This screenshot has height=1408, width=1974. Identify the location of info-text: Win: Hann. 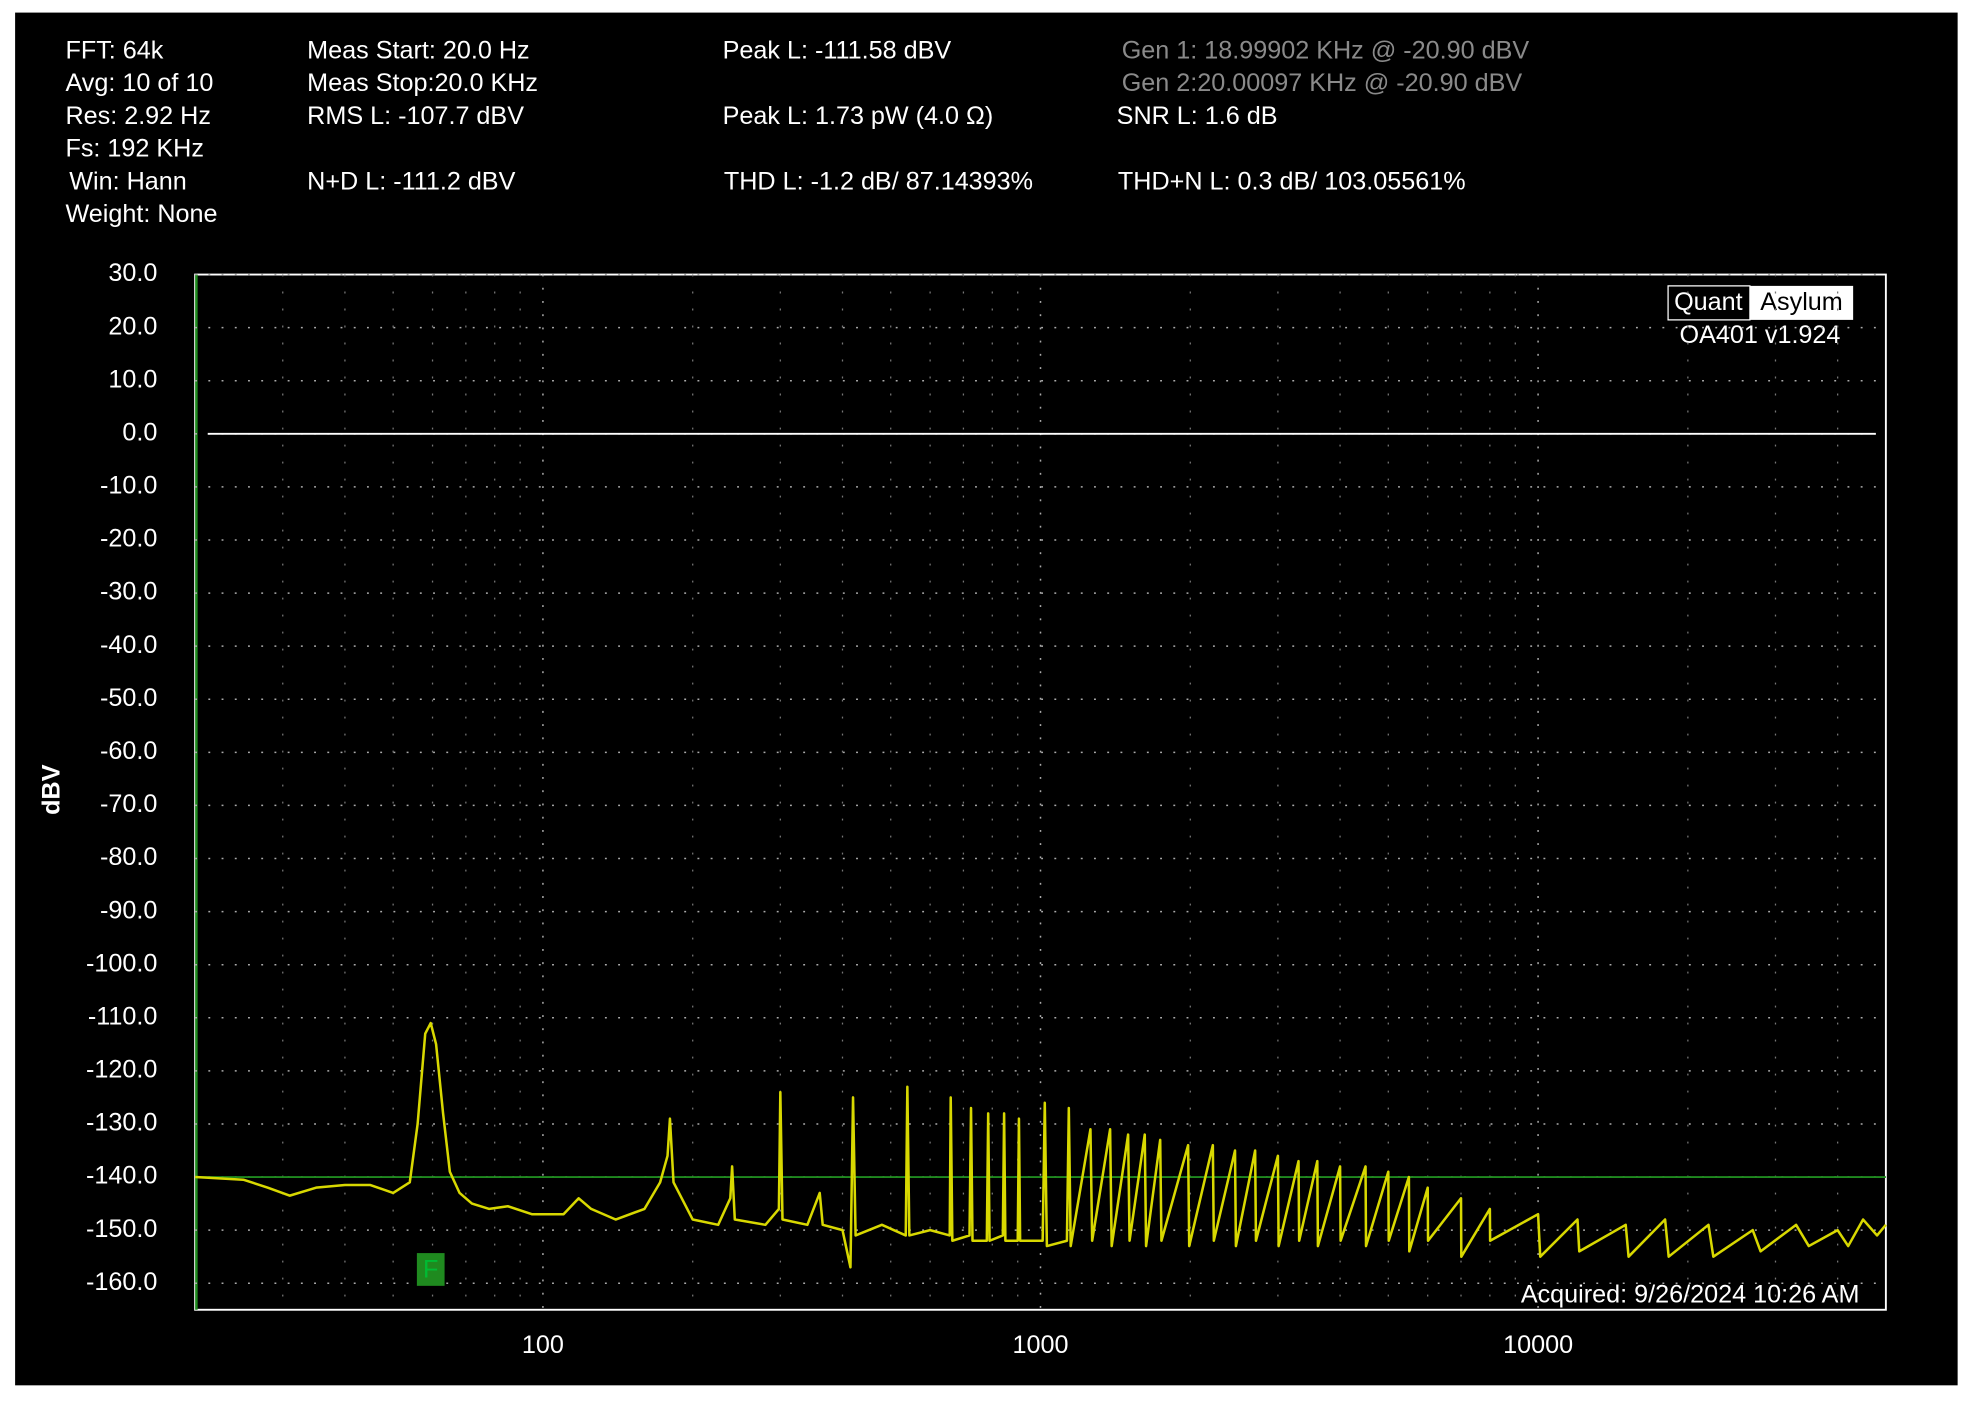
(127, 181).